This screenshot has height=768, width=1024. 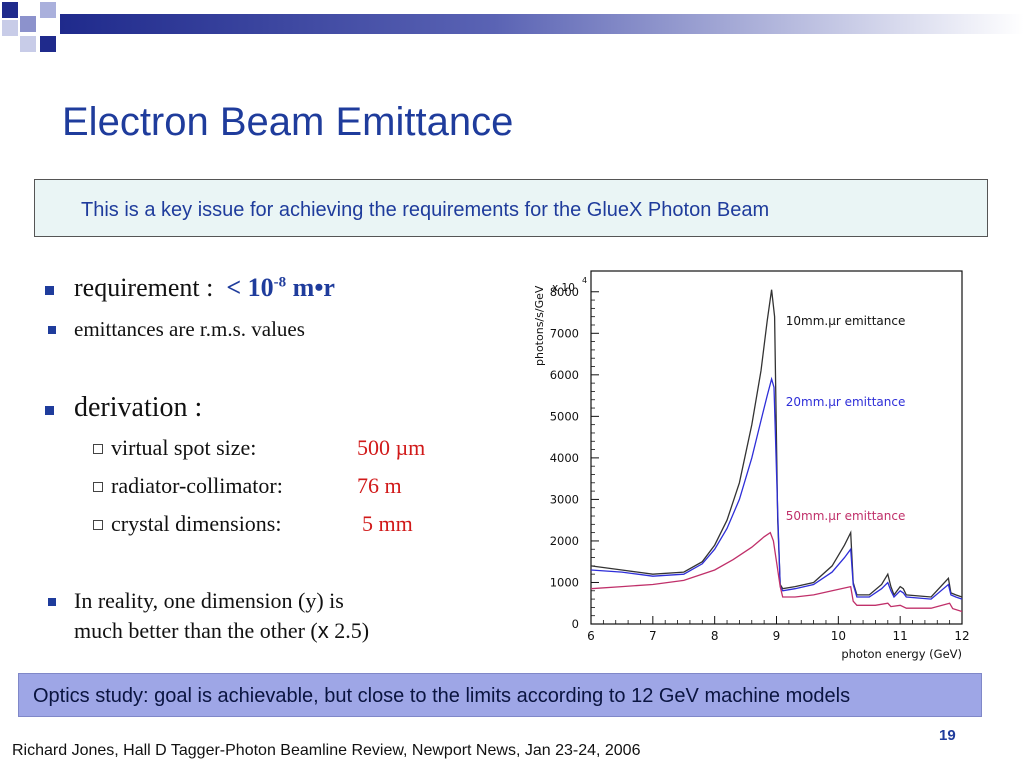 What do you see at coordinates (564, 333) in the screenshot?
I see `y-tick-label: 7000` at bounding box center [564, 333].